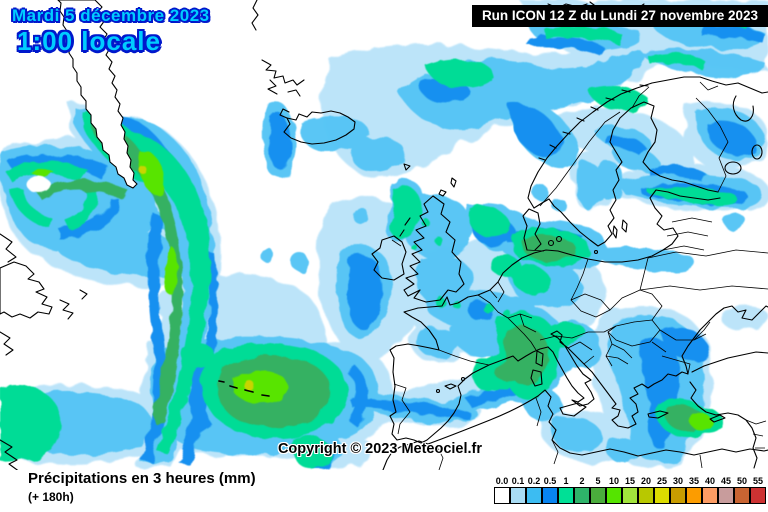 The image size is (768, 512). I want to click on legend-scale-value: 0.1, so click(518, 481).